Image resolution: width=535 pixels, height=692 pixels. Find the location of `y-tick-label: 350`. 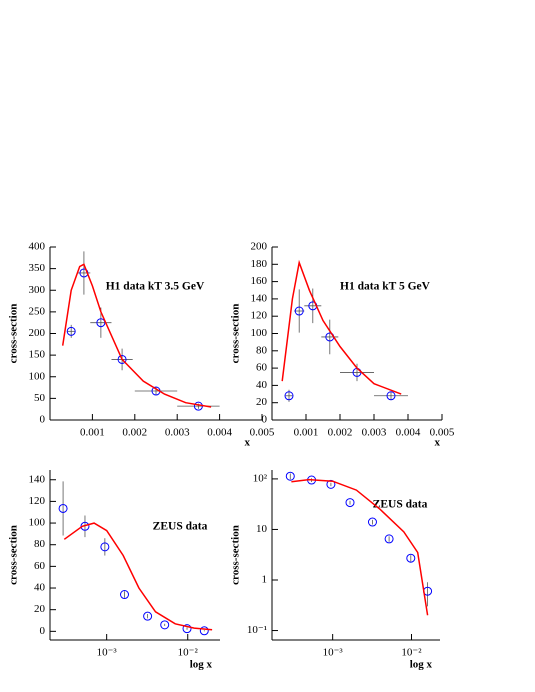

y-tick-label: 350 is located at coordinates (37, 268).